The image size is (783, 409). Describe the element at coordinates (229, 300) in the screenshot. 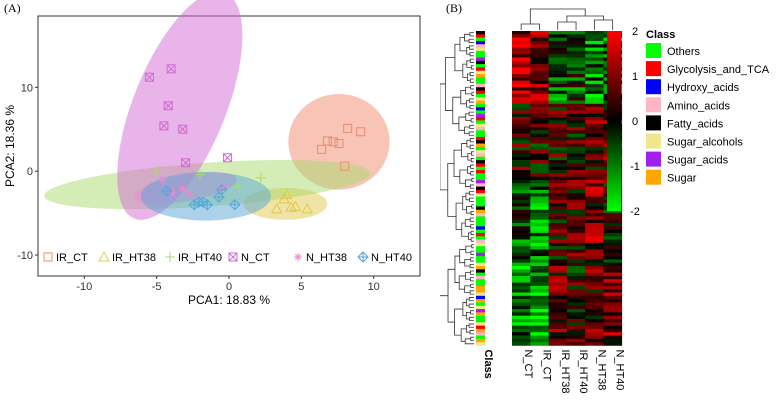

I see `pca-x-axis-title: PCA1: 18.83 %` at that location.